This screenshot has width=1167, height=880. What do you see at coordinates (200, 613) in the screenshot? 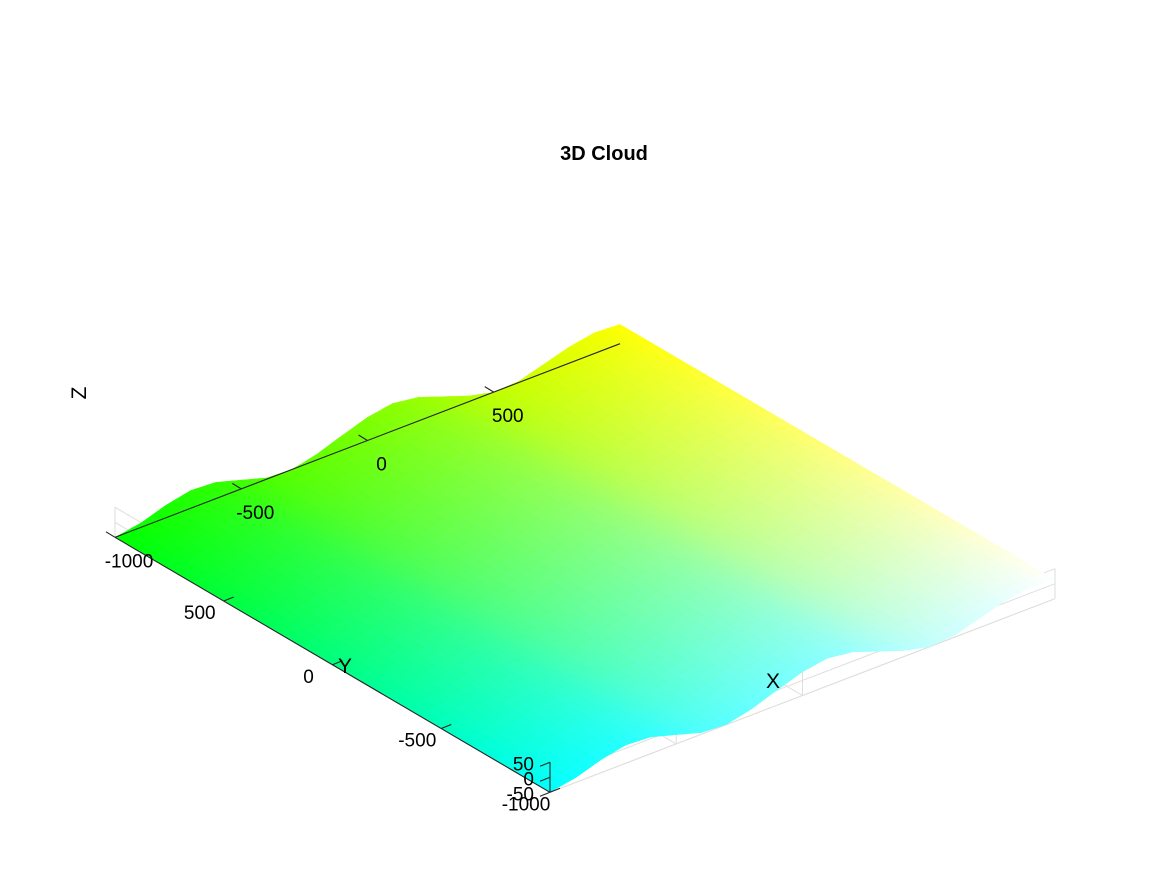
I see `y-tick-label: 500` at bounding box center [200, 613].